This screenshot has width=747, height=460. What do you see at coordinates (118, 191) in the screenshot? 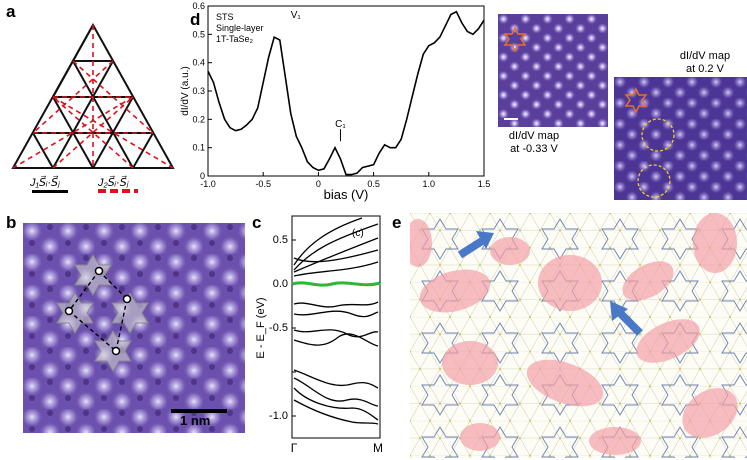
I see `legend-j2-line` at bounding box center [118, 191].